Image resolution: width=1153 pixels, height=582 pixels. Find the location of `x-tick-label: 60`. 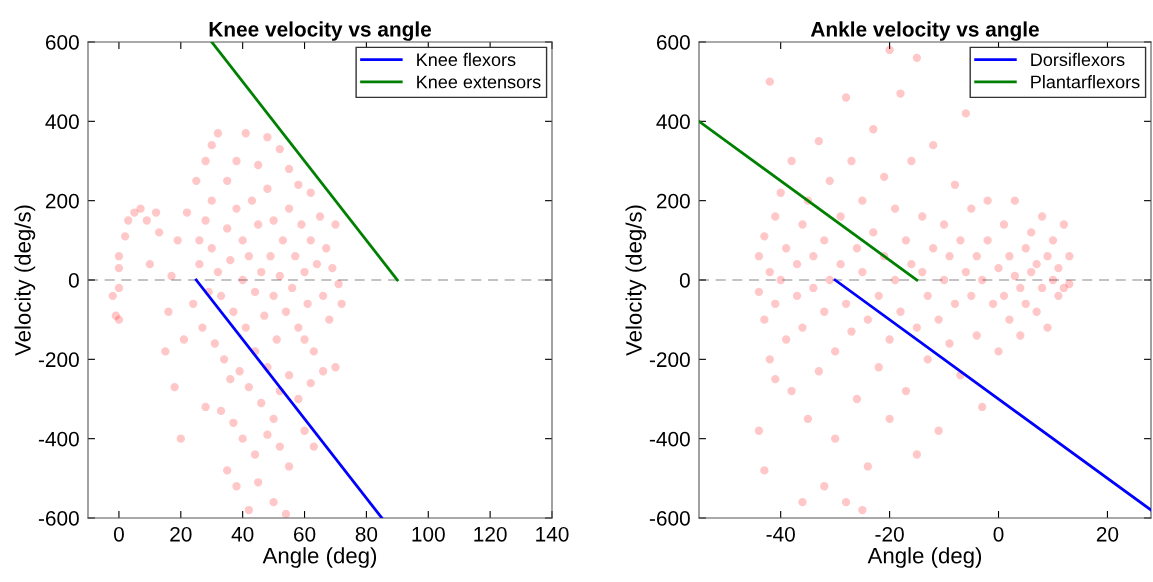

x-tick-label: 60 is located at coordinates (305, 534).